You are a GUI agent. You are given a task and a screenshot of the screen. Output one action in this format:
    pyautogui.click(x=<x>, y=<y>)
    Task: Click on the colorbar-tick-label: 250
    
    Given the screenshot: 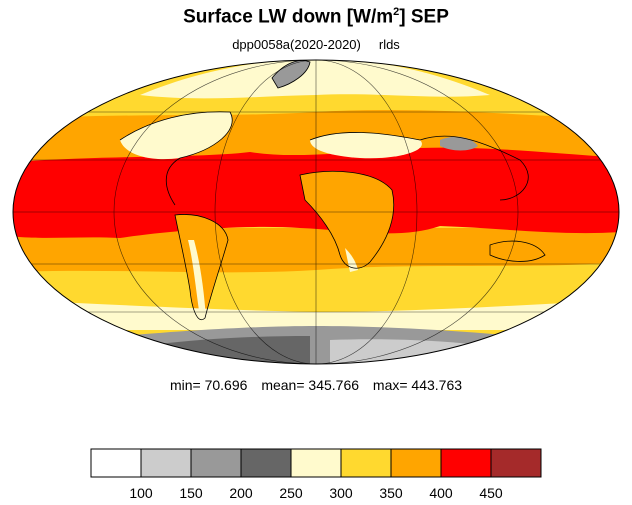 What is the action you would take?
    pyautogui.click(x=291, y=493)
    